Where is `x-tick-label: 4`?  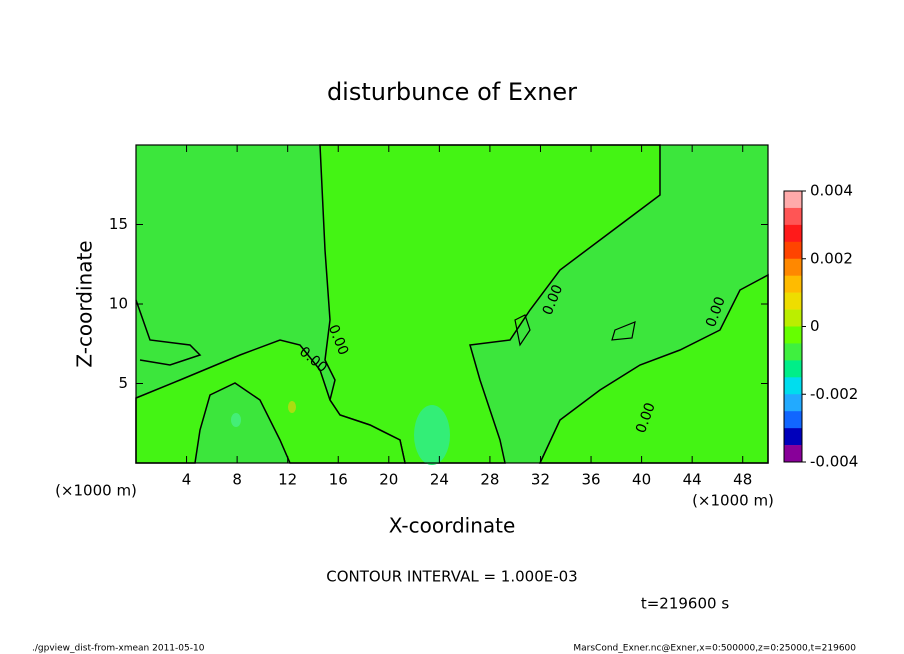
x-tick-label: 4 is located at coordinates (187, 480).